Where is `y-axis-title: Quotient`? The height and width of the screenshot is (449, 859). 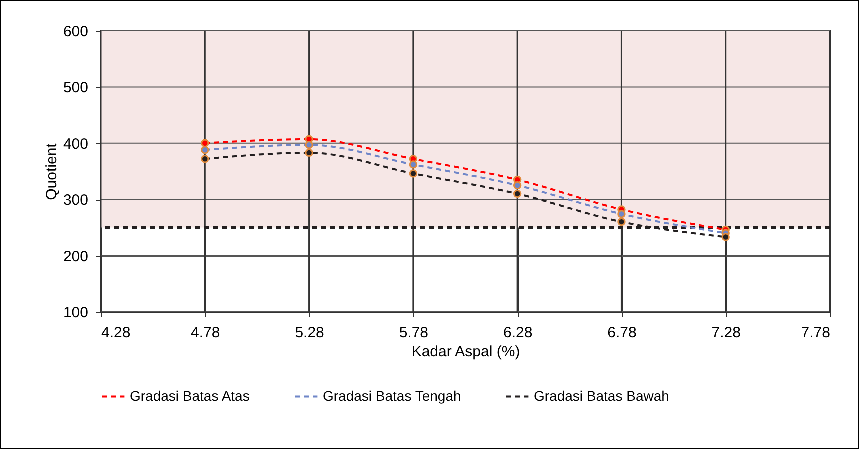
y-axis-title: Quotient is located at coordinates (51, 171).